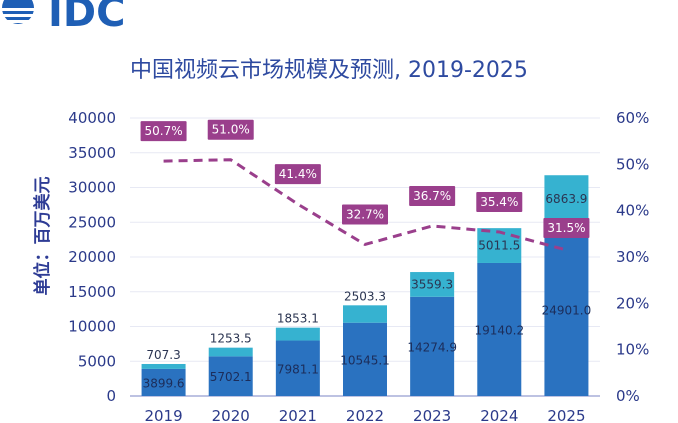 This screenshot has height=423, width=678. I want to click on data-label-top: 707.3, so click(163, 355).